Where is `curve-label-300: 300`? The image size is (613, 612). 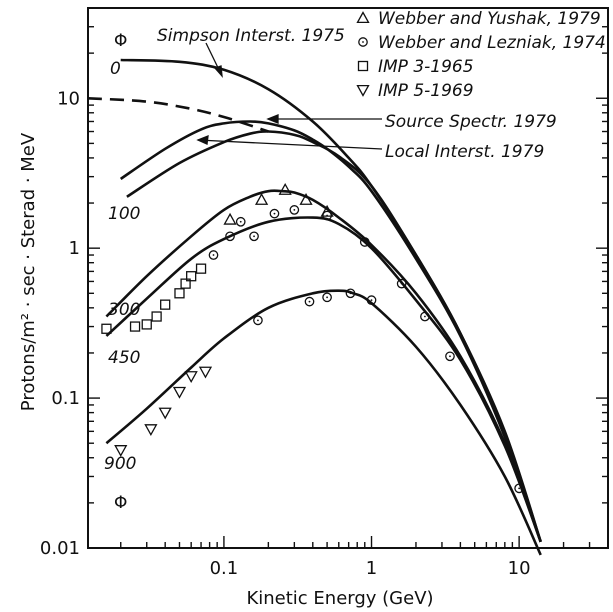 curve-label-300: 300 is located at coordinates (124, 310).